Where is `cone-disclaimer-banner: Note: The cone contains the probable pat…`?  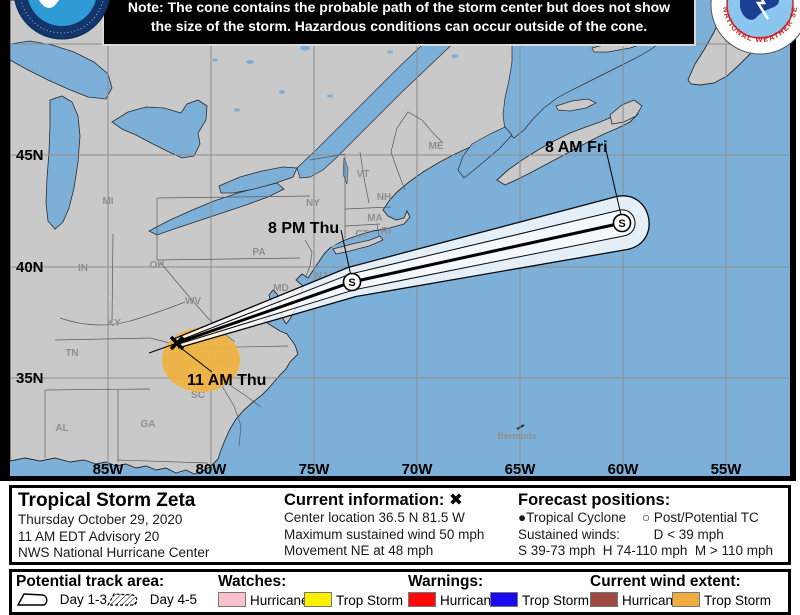
cone-disclaimer-banner: Note: The cone contains the probable pat… is located at coordinates (399, 23).